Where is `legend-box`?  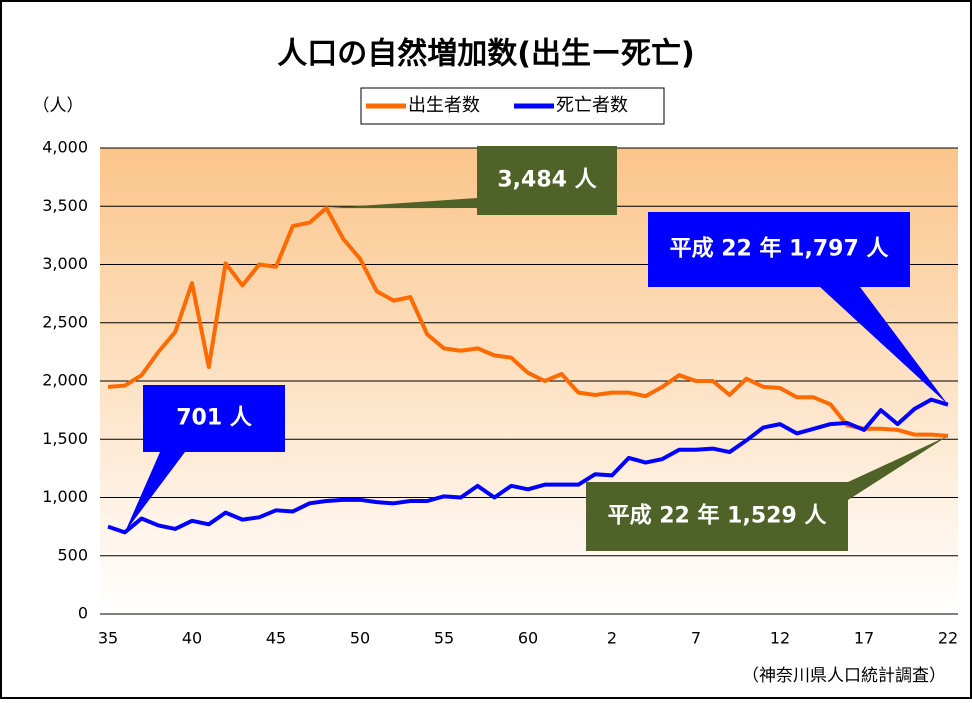
legend-box is located at coordinates (512, 106).